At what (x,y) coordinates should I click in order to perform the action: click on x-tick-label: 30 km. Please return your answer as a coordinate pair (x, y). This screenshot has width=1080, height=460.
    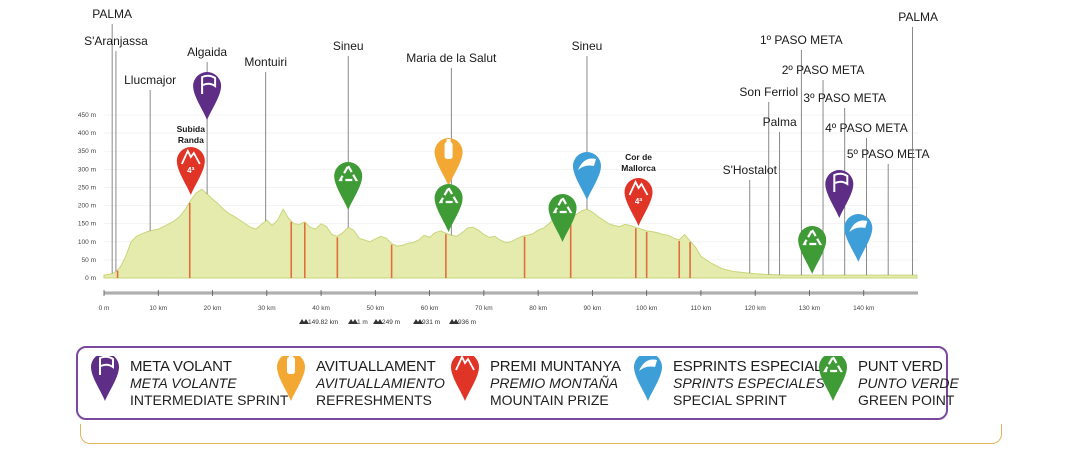
    Looking at the image, I should click on (267, 308).